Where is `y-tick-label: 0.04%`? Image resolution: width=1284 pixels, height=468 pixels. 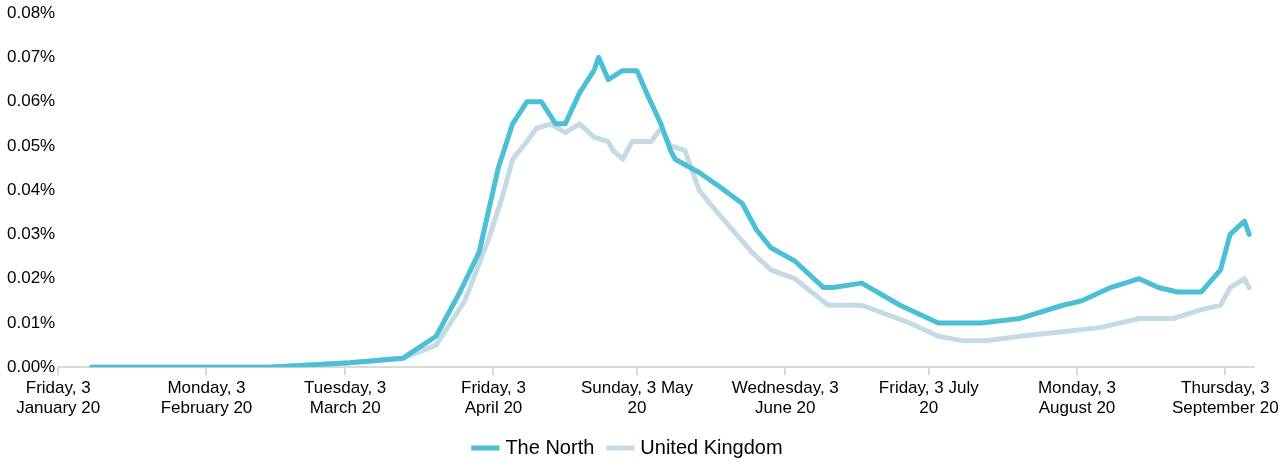
y-tick-label: 0.04% is located at coordinates (31, 189).